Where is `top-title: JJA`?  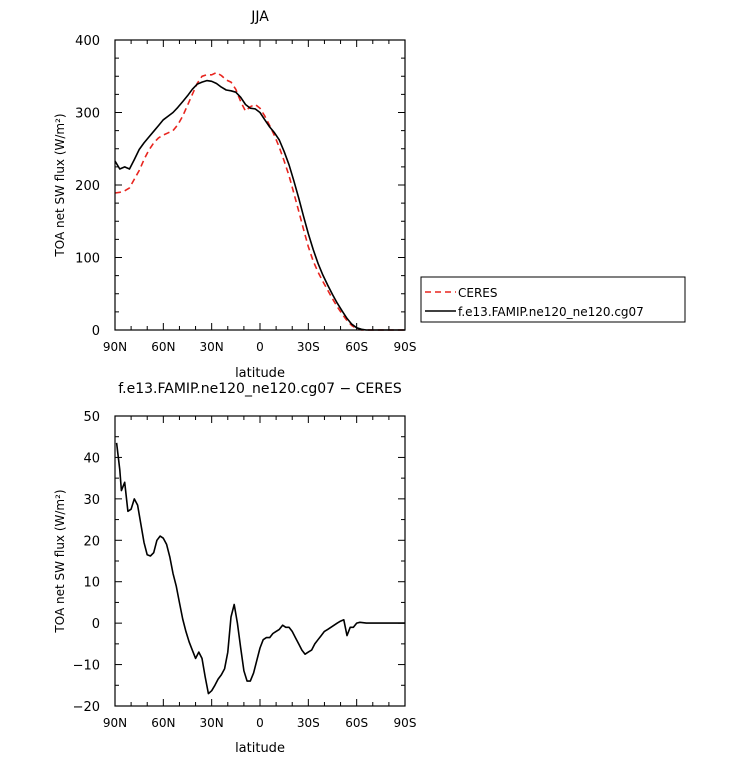
top-title: JJA is located at coordinates (259, 17).